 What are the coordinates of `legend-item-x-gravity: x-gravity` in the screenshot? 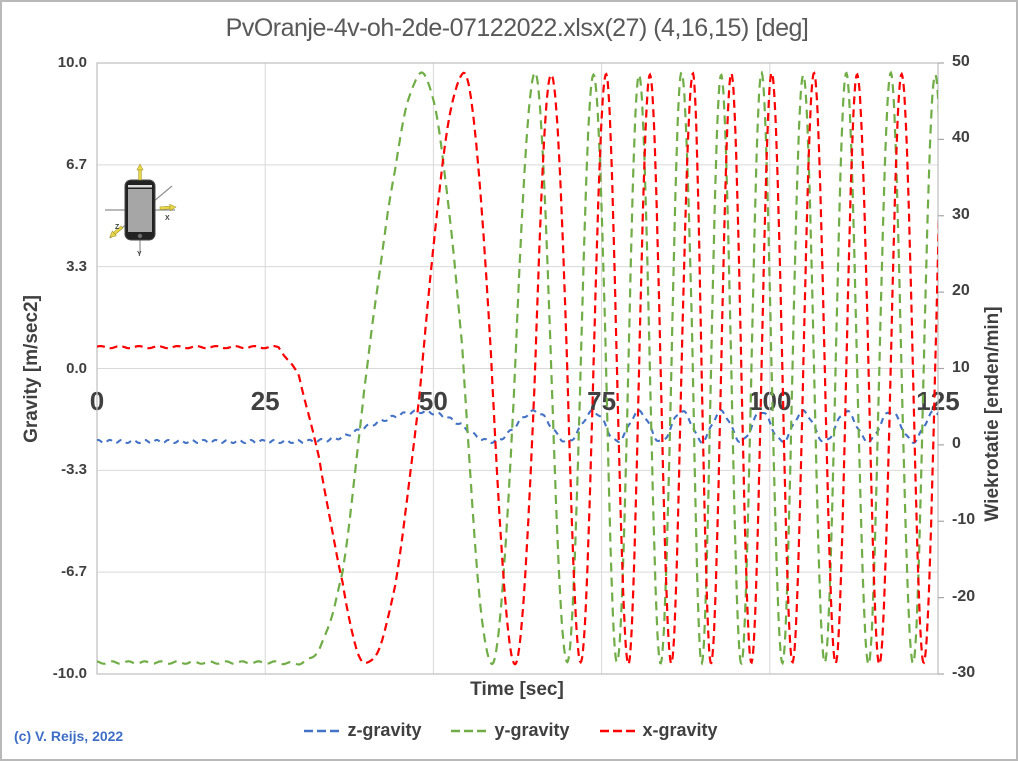 It's located at (658, 730).